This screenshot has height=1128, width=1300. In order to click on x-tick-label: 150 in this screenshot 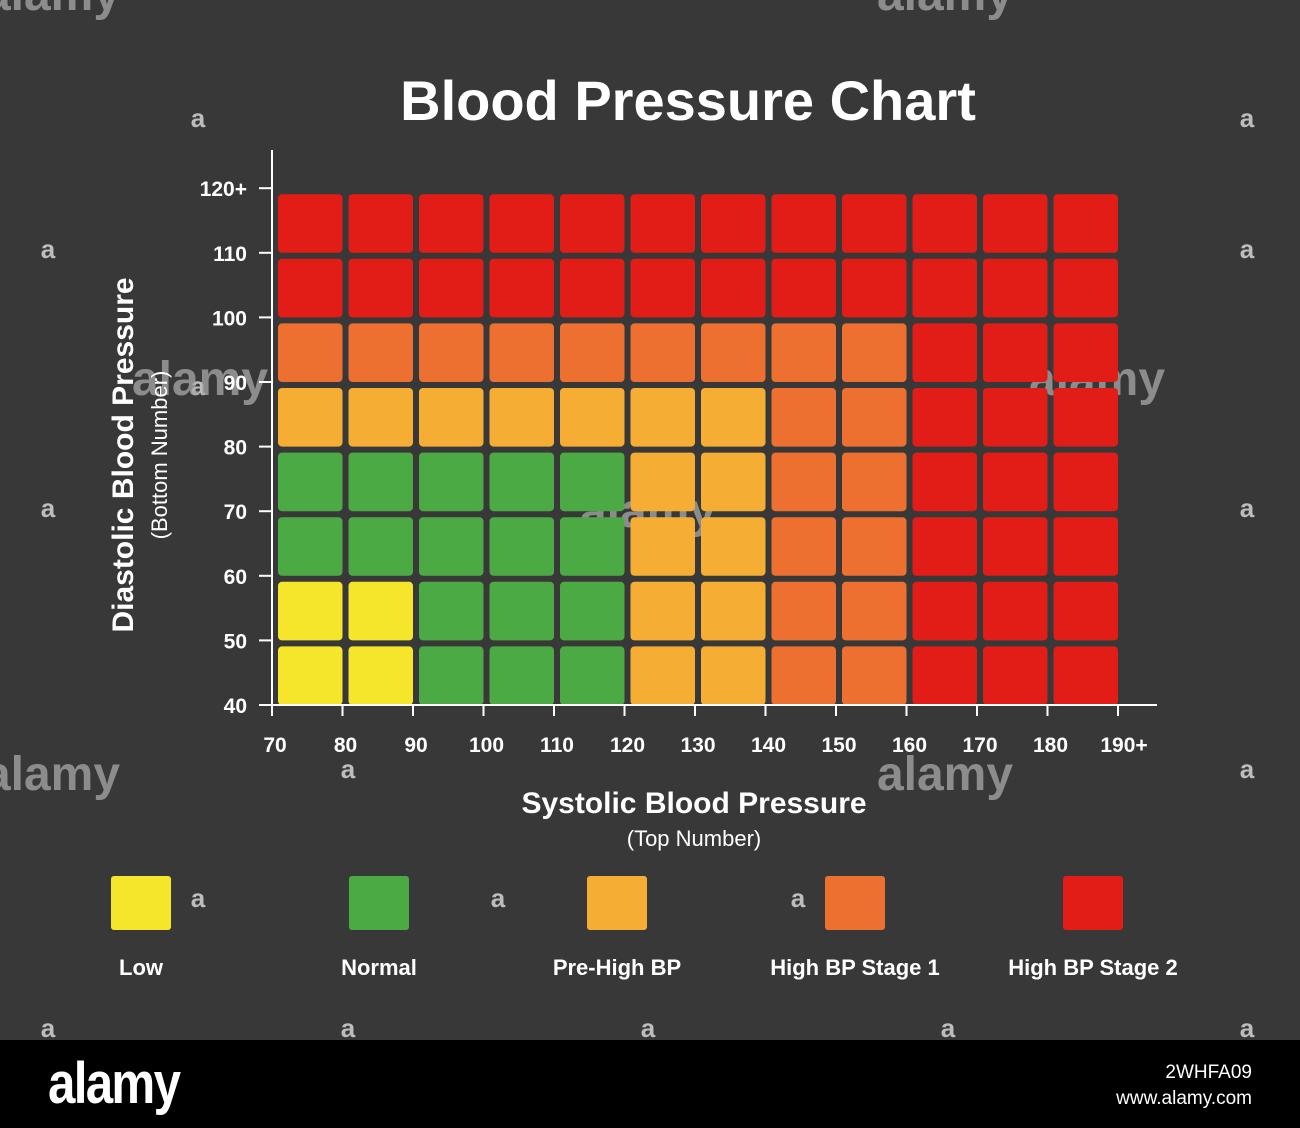, I will do `click(838, 745)`.